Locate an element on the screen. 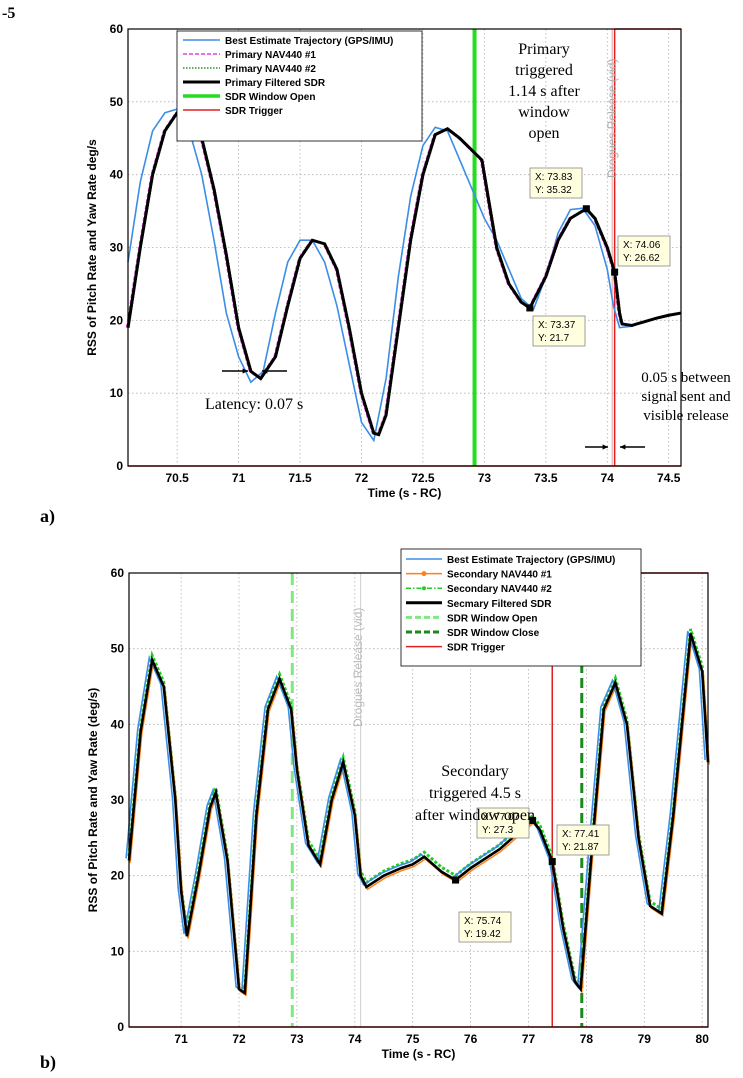 The height and width of the screenshot is (1078, 743). legend-label: Secondary NAV440 #2 is located at coordinates (499, 589).